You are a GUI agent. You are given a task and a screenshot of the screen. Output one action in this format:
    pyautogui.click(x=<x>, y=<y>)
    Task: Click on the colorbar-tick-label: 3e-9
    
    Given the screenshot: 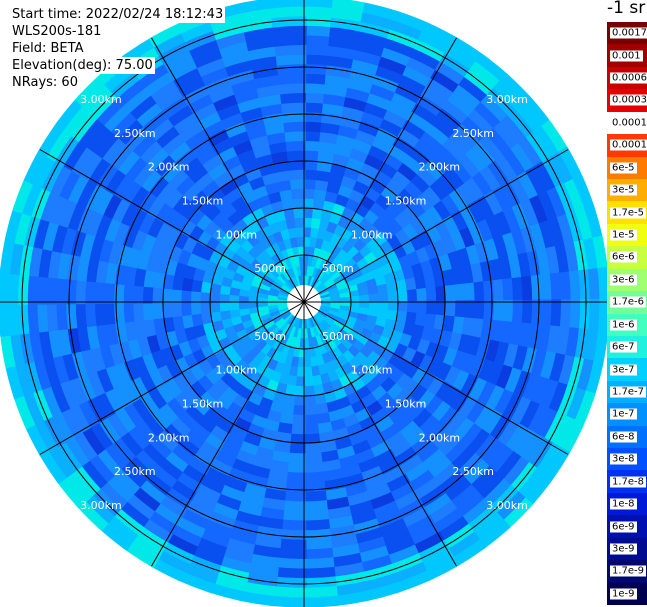 What is the action you would take?
    pyautogui.click(x=623, y=549)
    